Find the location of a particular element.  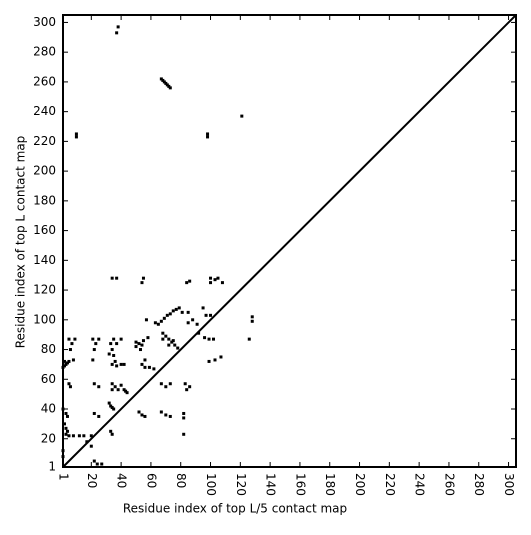

x-tick-label: 220 is located at coordinates (390, 484).